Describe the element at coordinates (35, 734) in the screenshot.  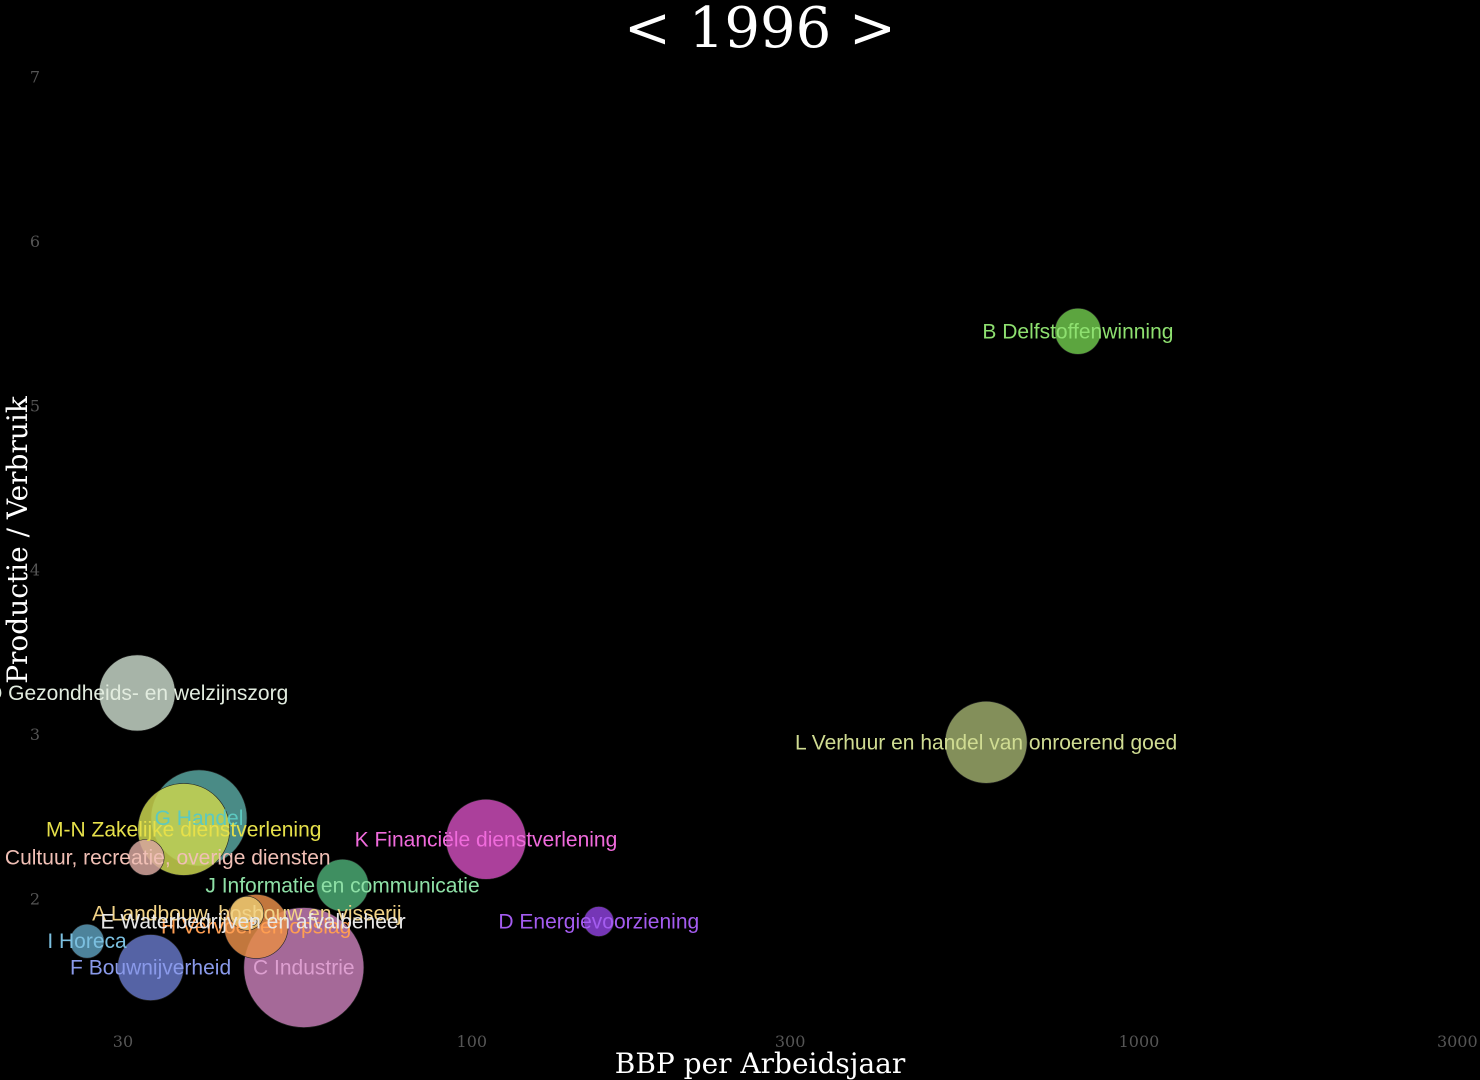
I see `y-tick-label: 3` at that location.